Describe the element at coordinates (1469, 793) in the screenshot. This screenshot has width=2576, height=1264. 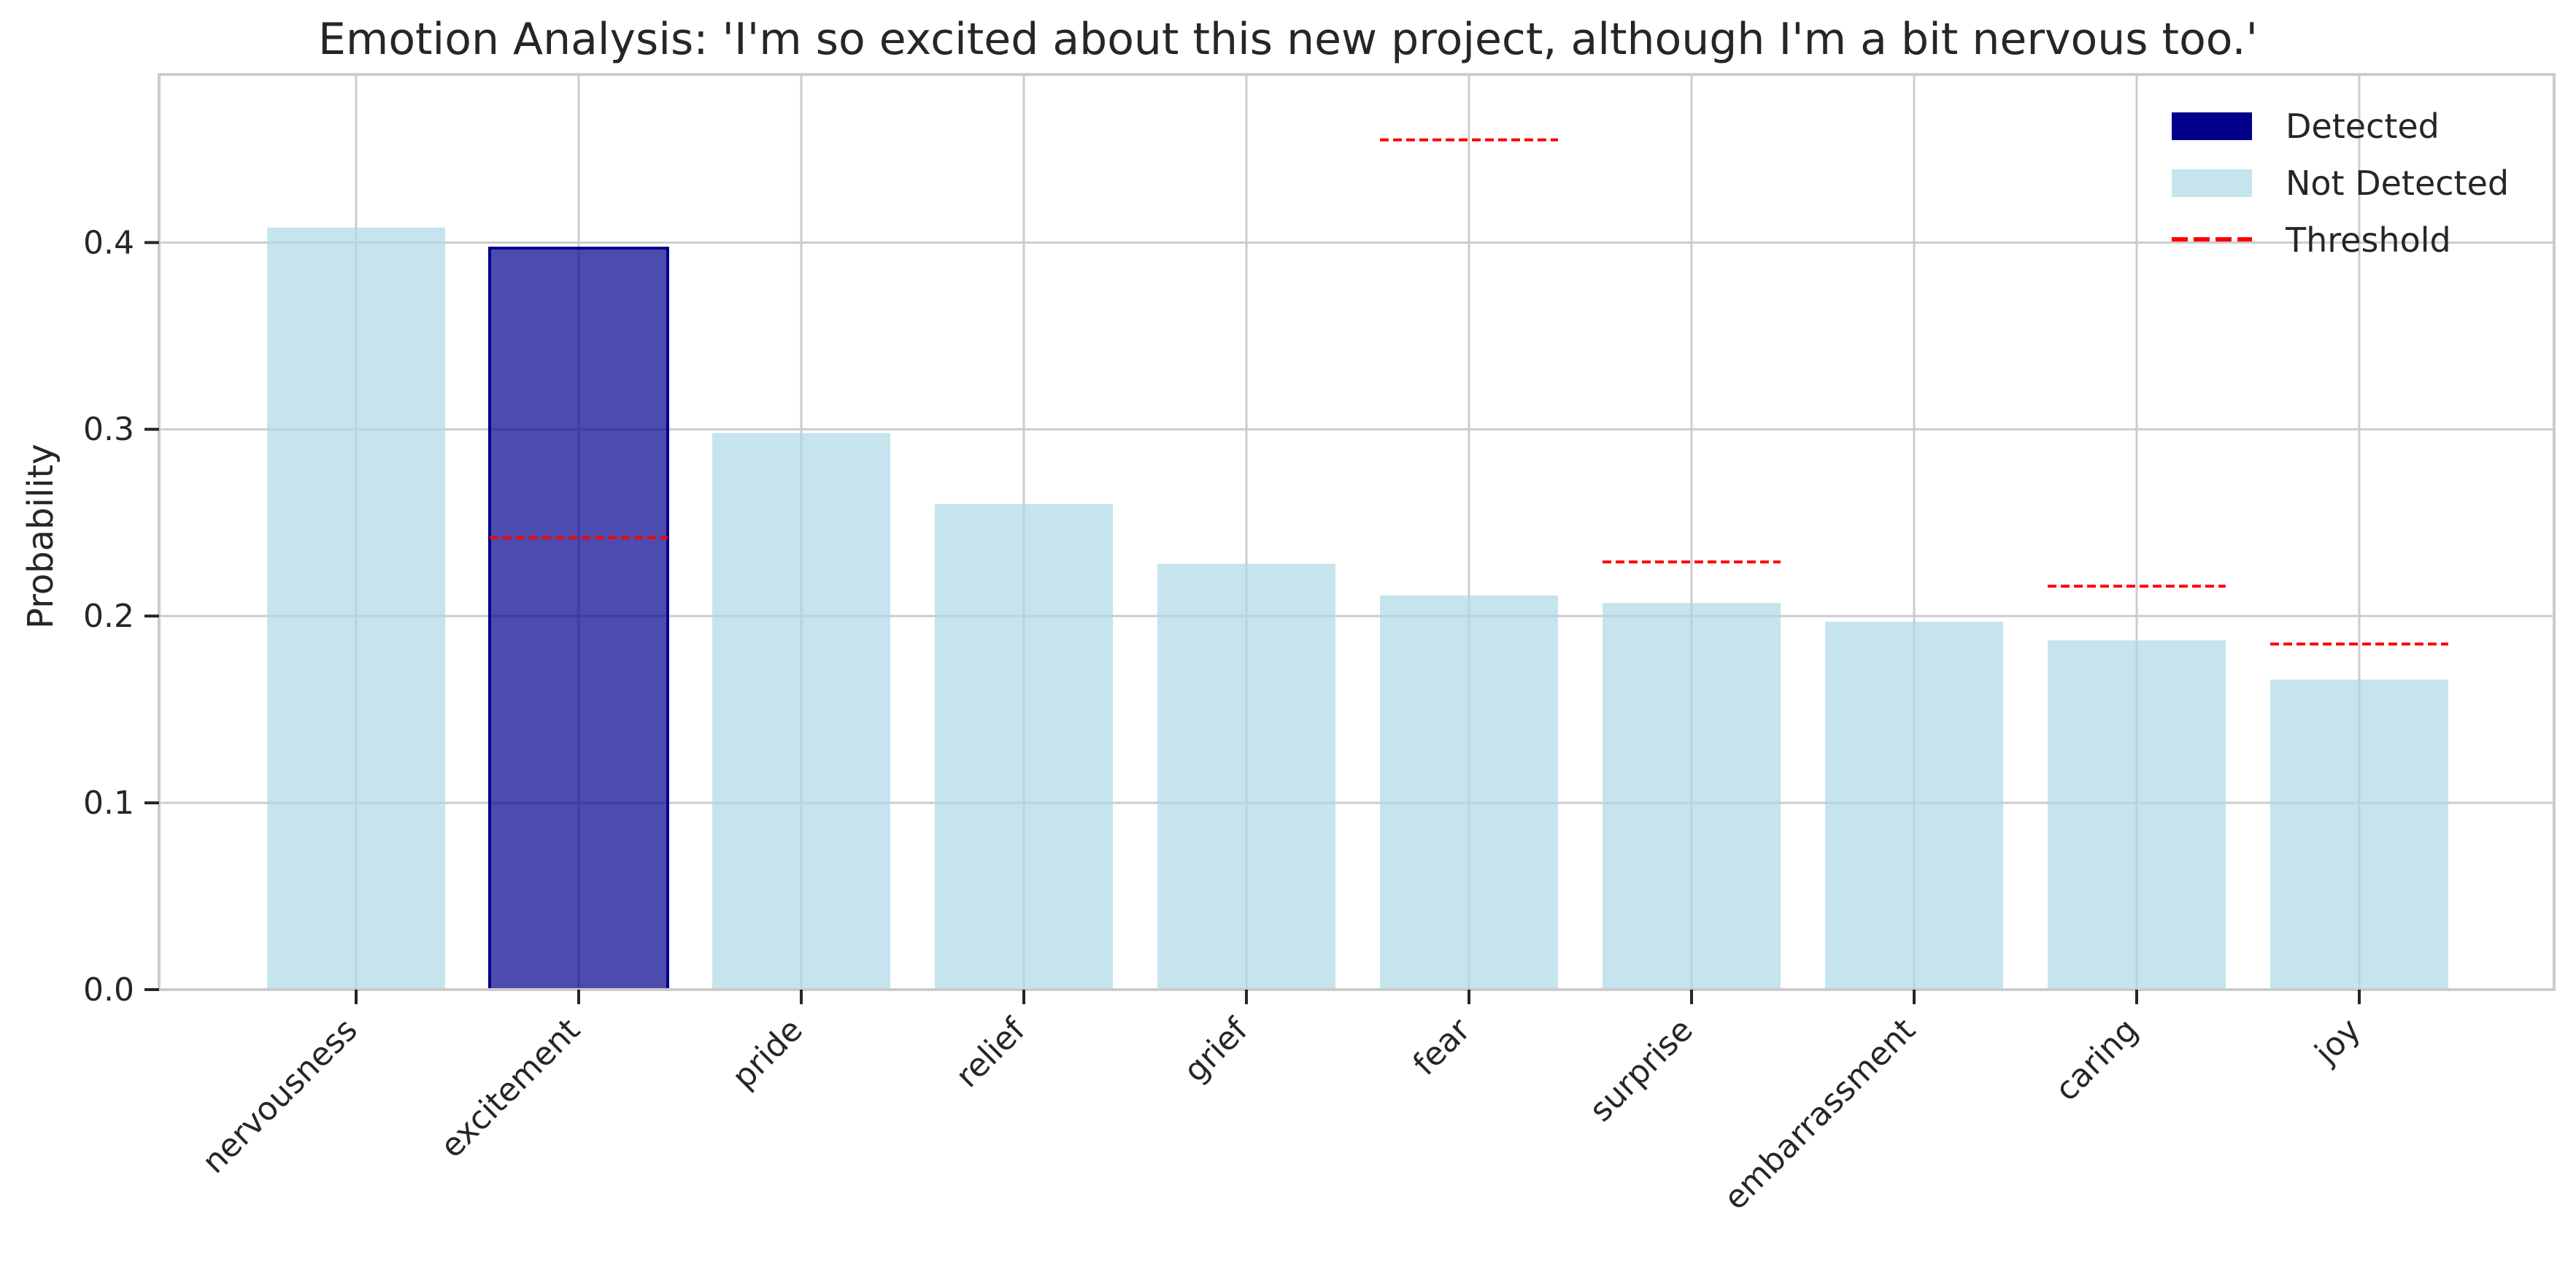
I see `bar-fear` at that location.